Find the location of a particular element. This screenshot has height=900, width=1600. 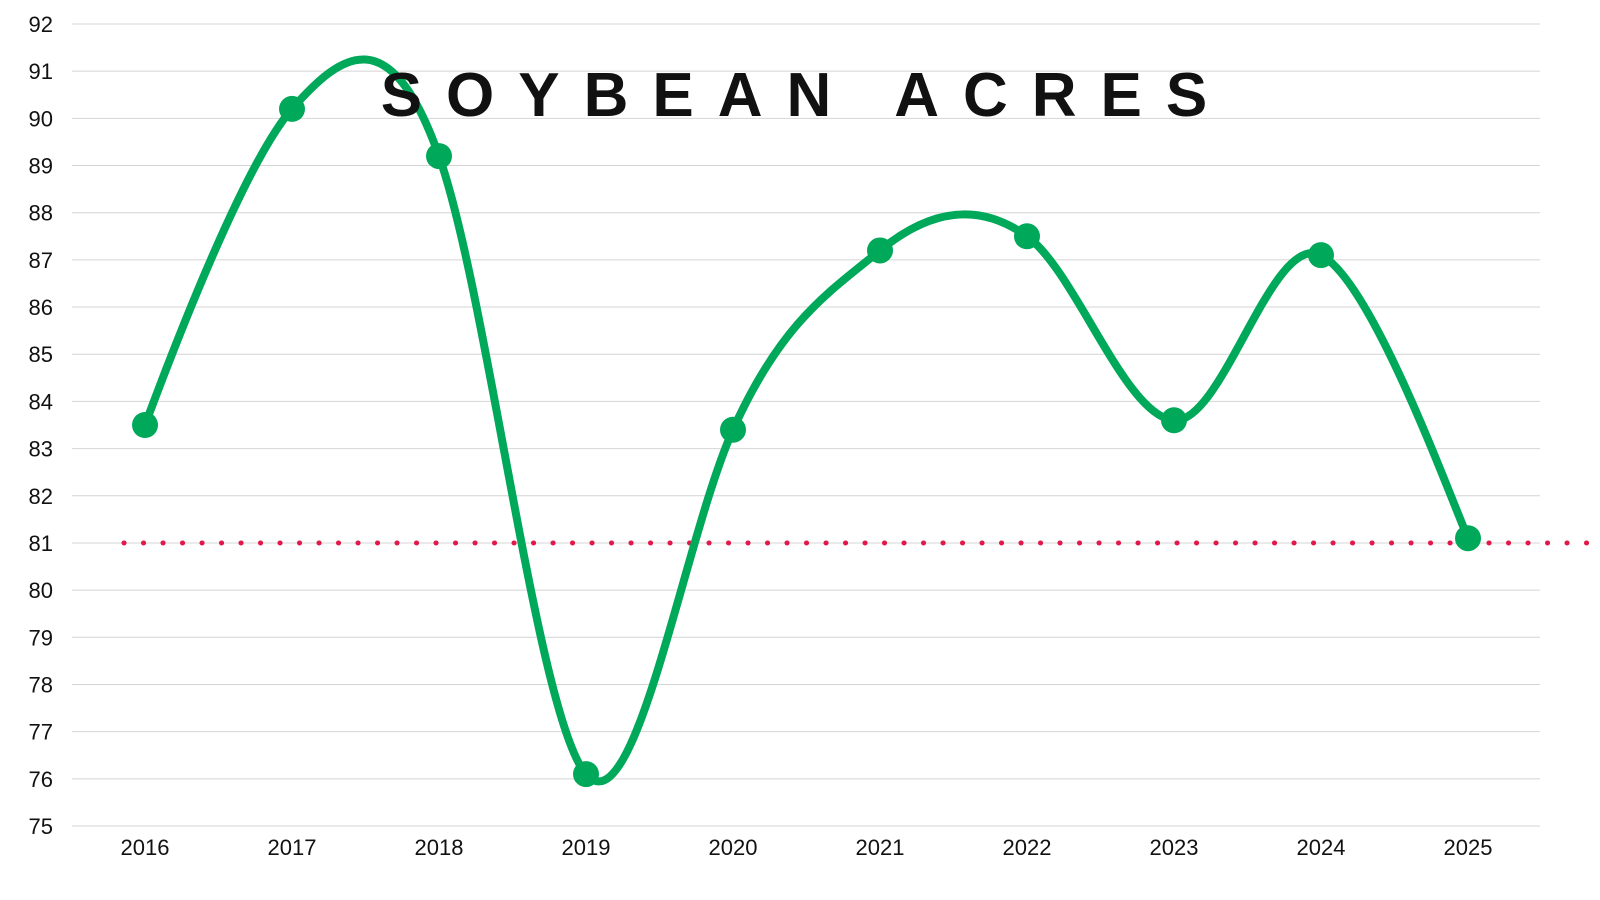

y-tick-label-85: 85 is located at coordinates (41, 354).